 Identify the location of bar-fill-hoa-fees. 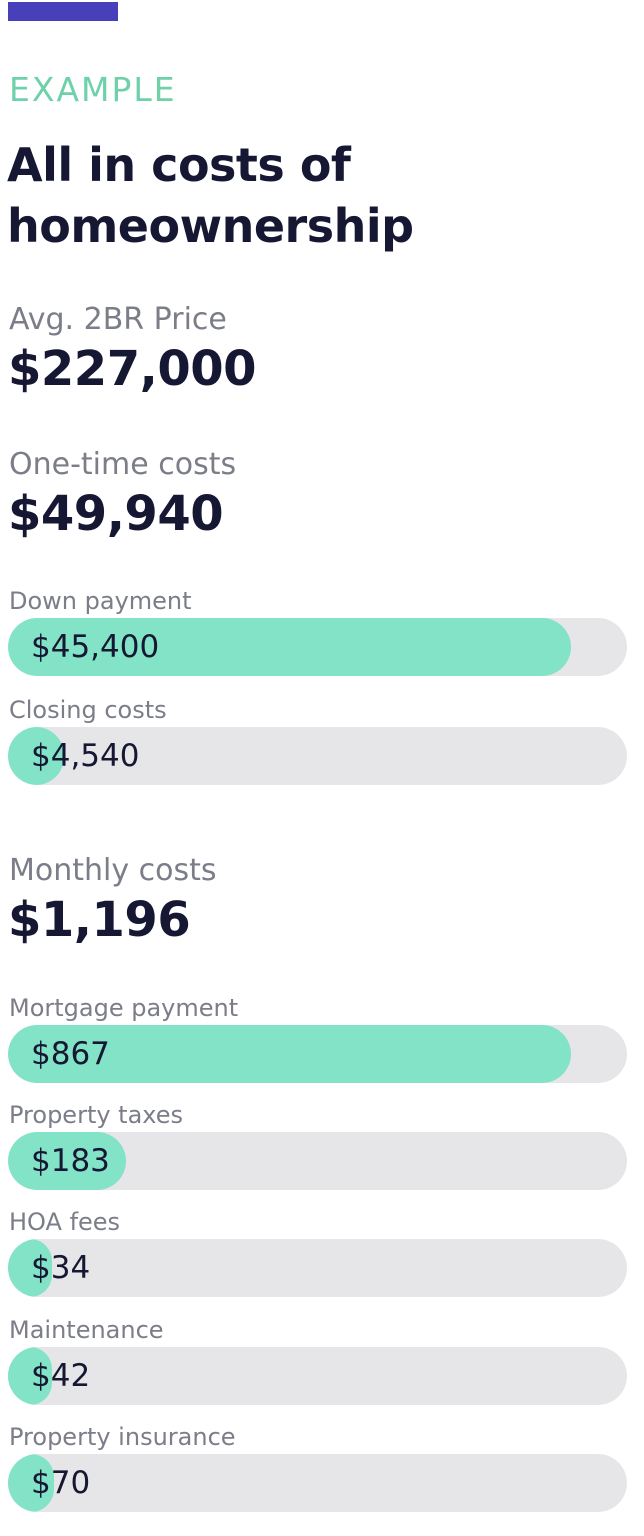
(30, 1268).